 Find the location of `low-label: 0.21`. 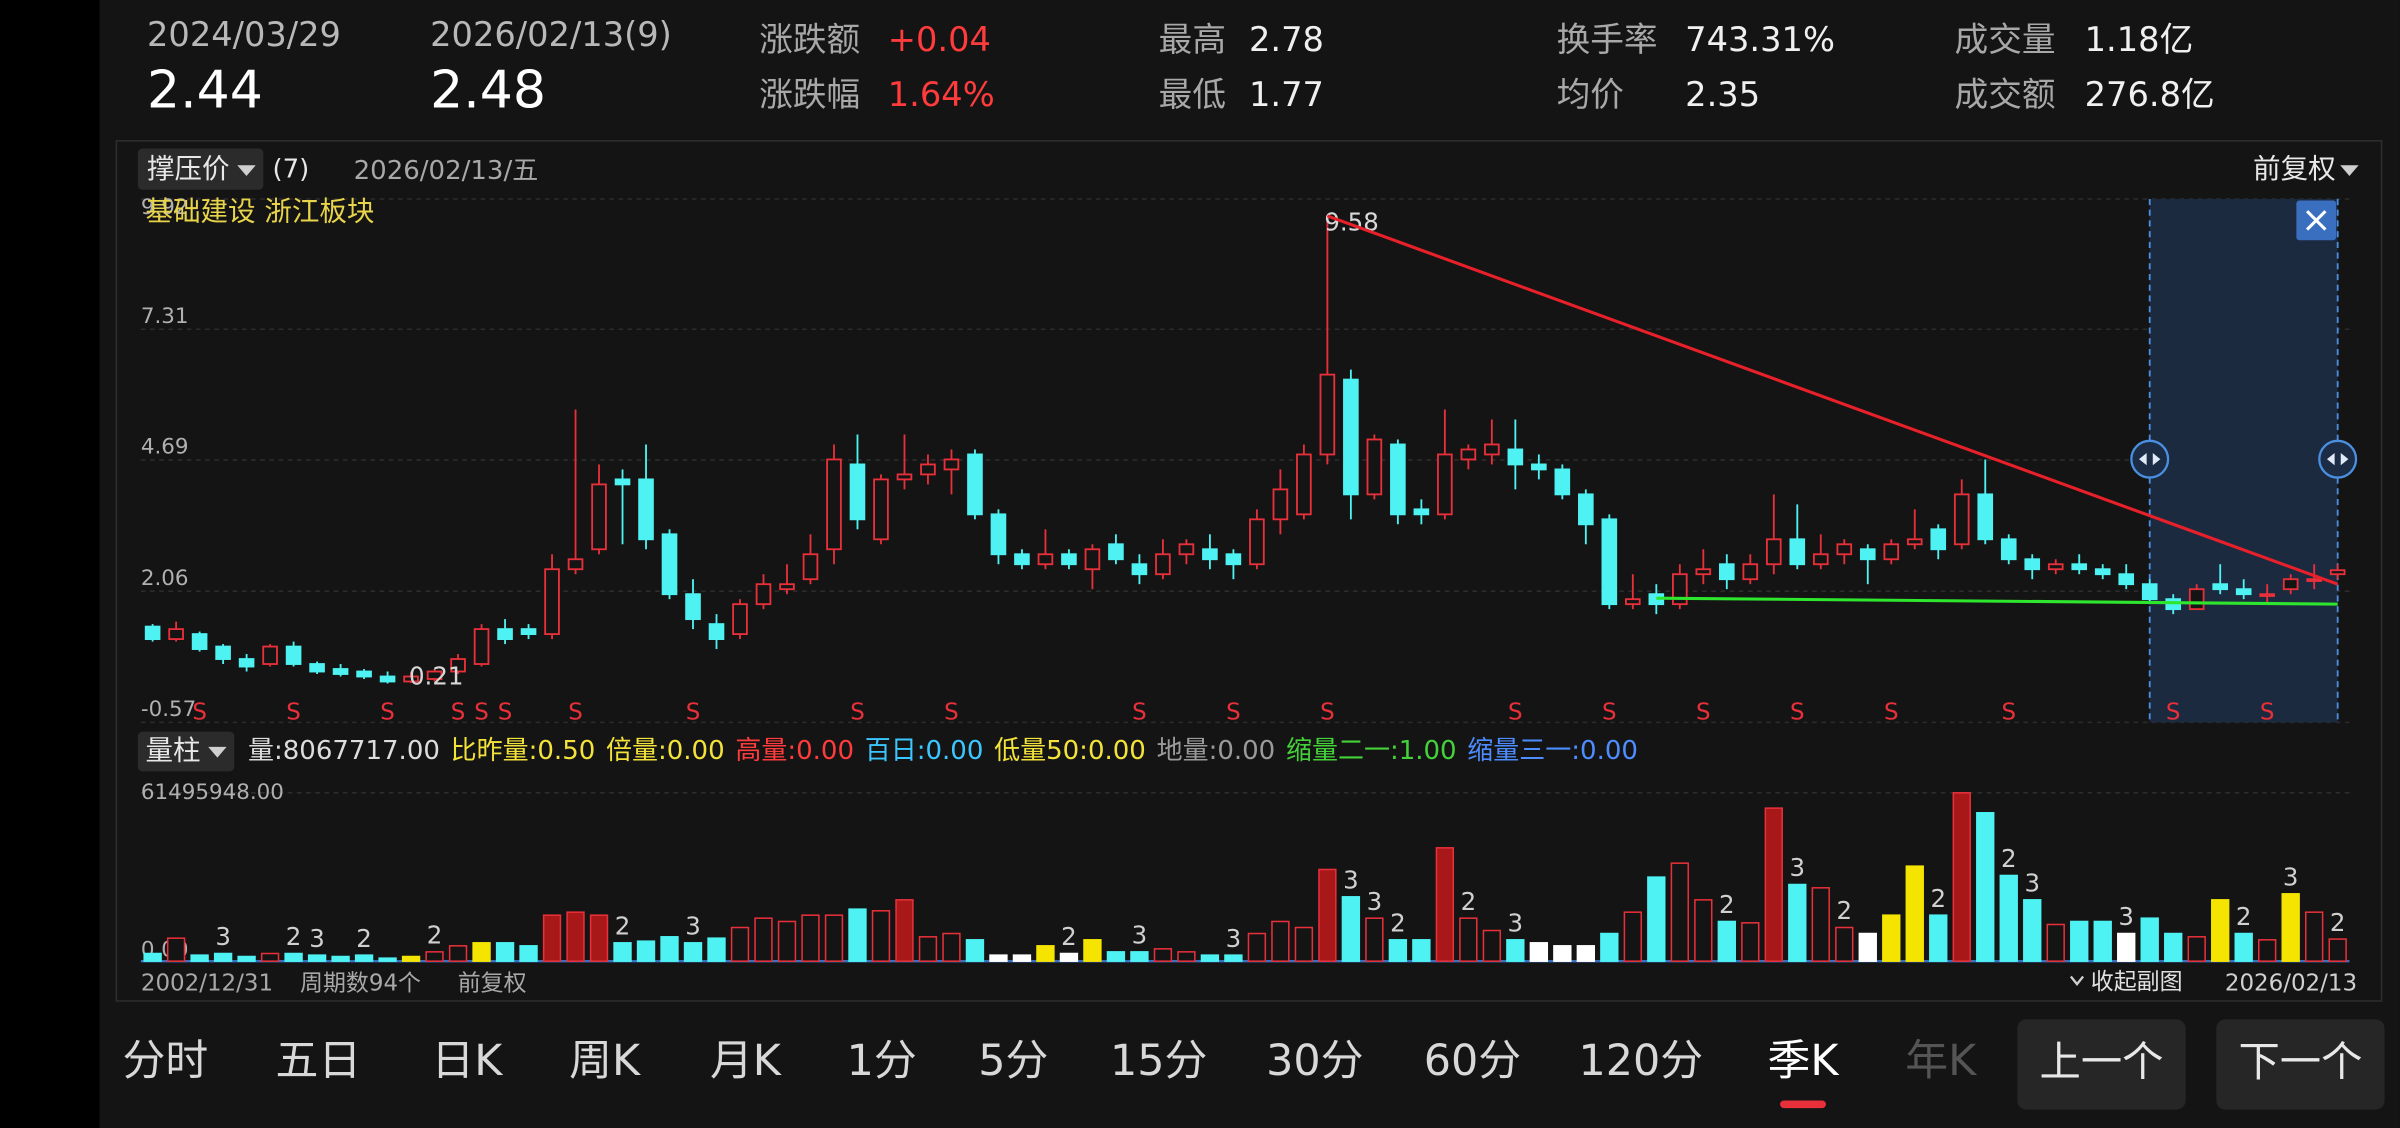

low-label: 0.21 is located at coordinates (436, 675).